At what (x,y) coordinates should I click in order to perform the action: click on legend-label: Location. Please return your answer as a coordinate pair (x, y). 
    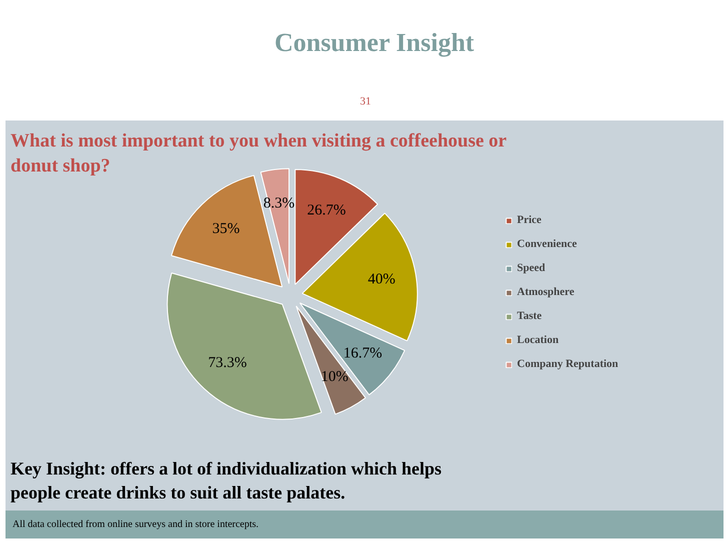
    Looking at the image, I should click on (538, 340).